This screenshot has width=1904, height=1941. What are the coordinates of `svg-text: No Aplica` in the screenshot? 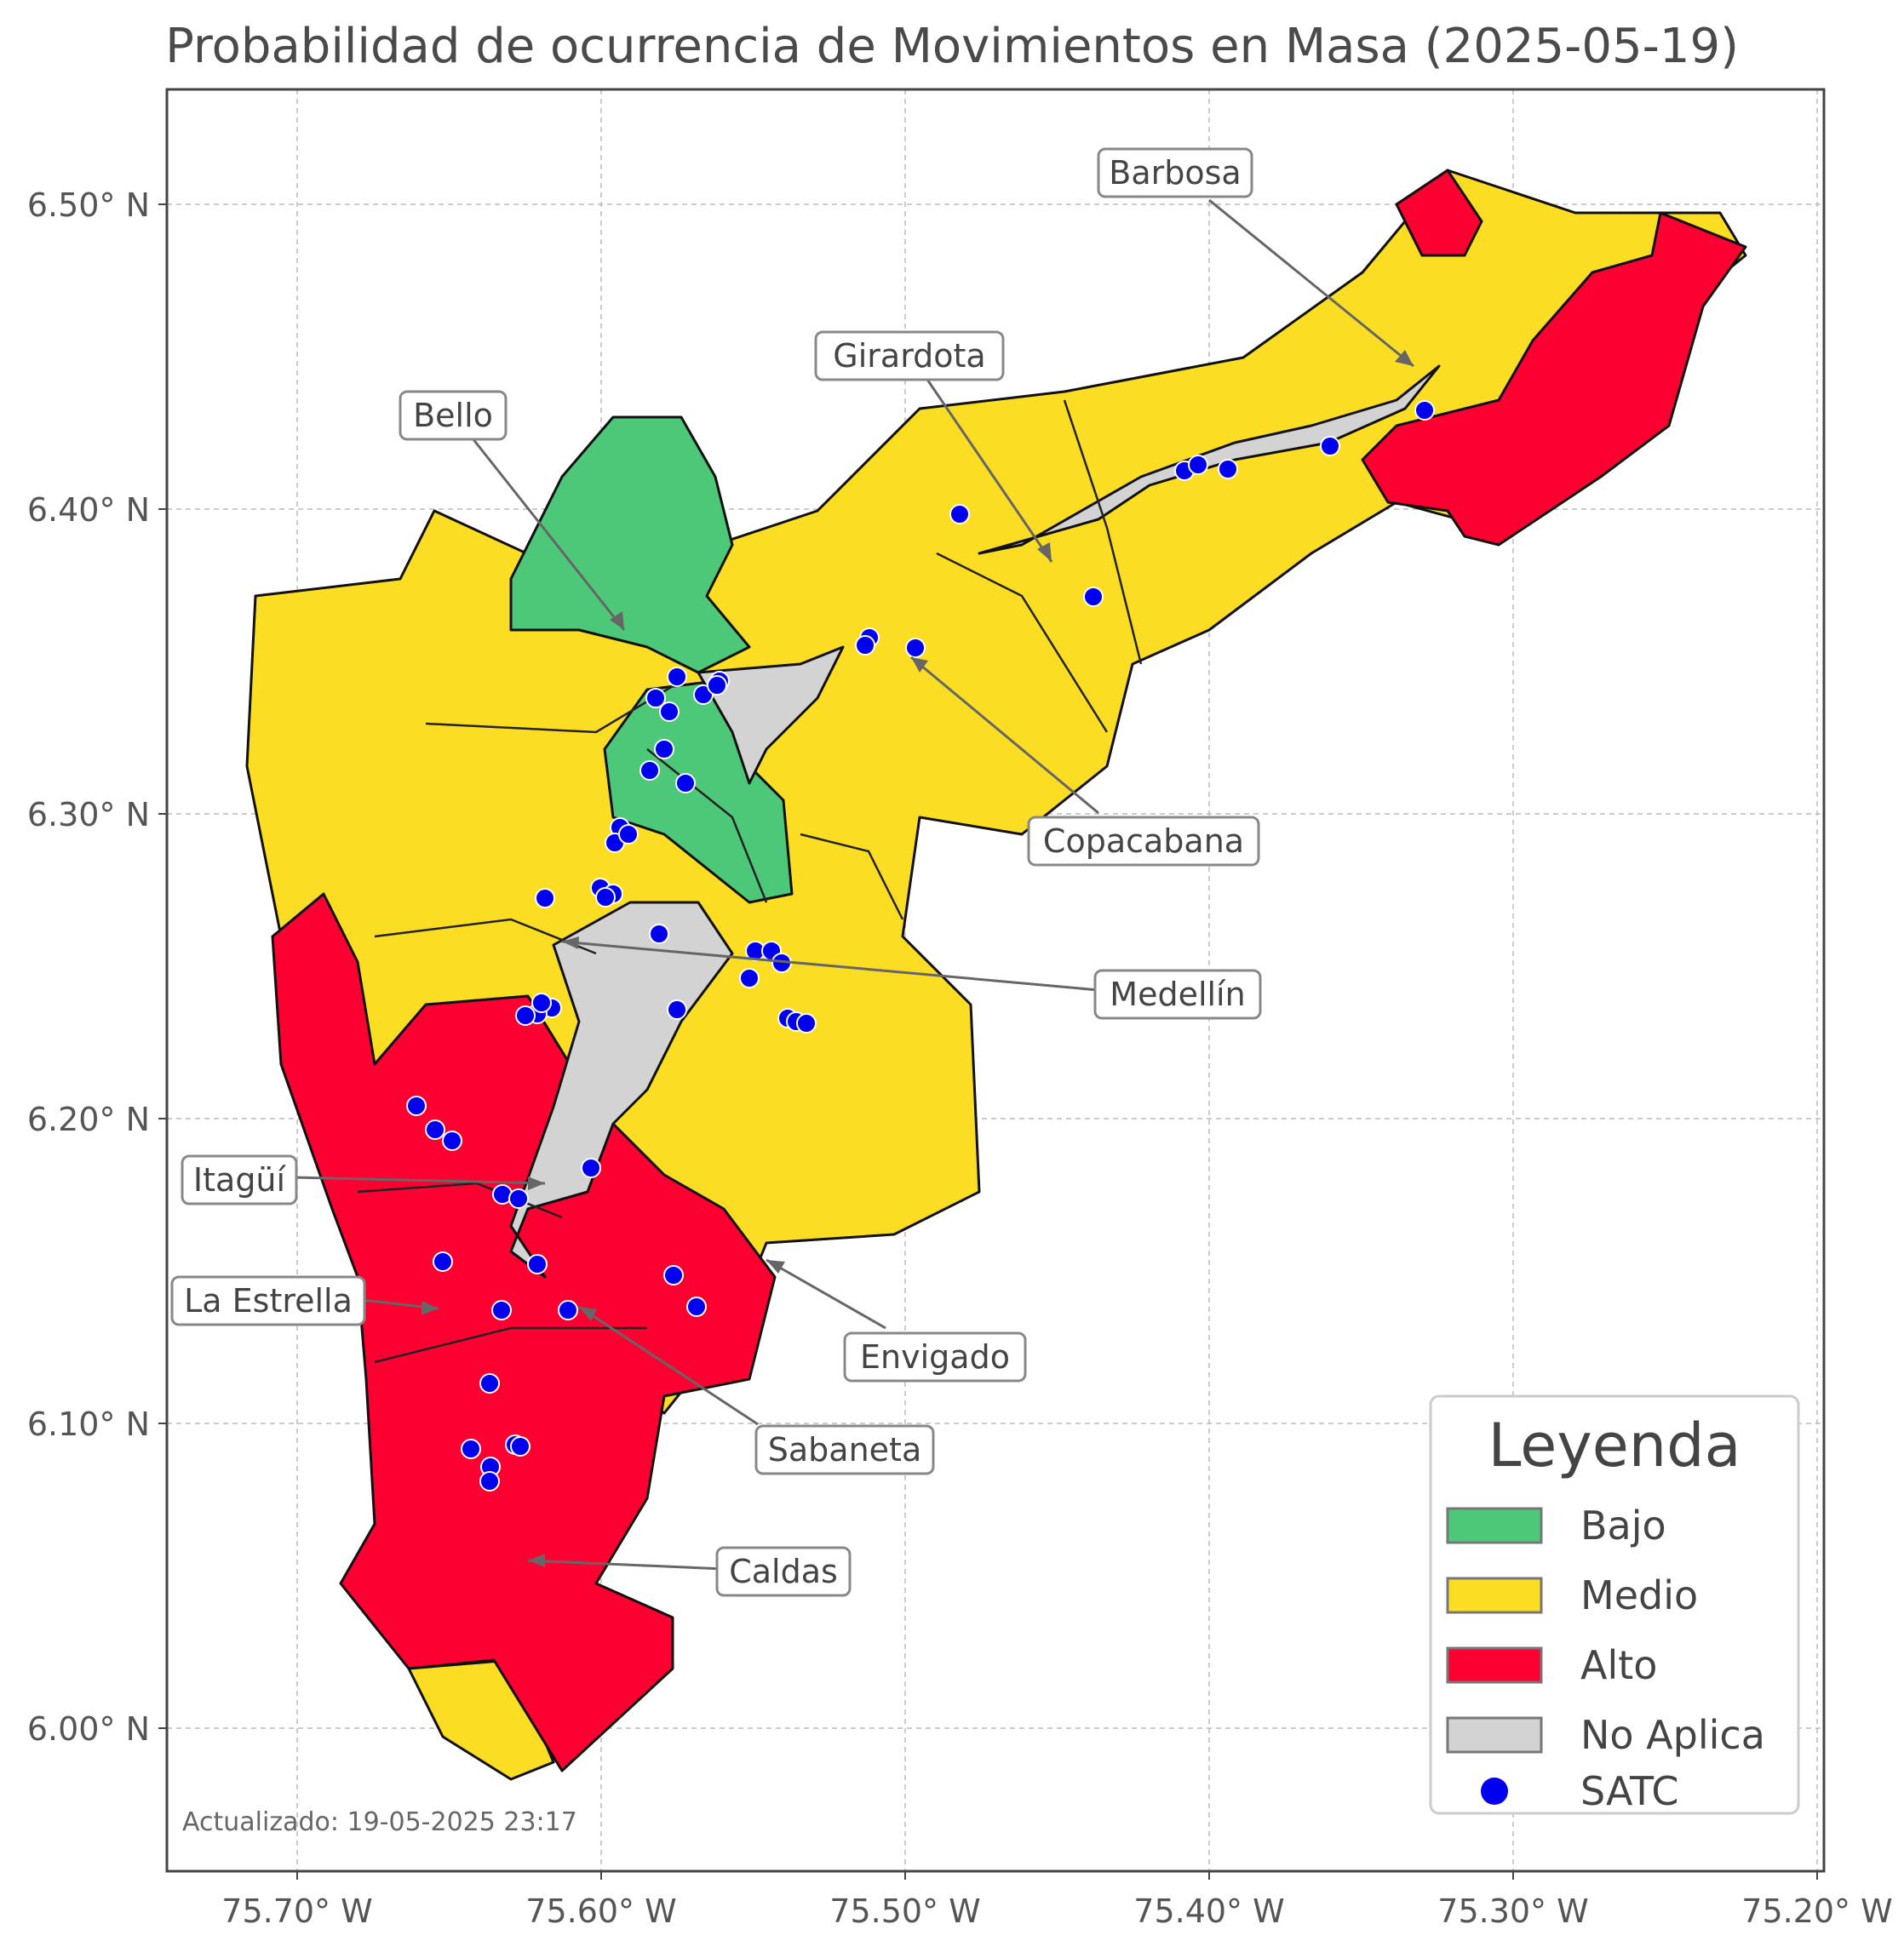 It's located at (1672, 1735).